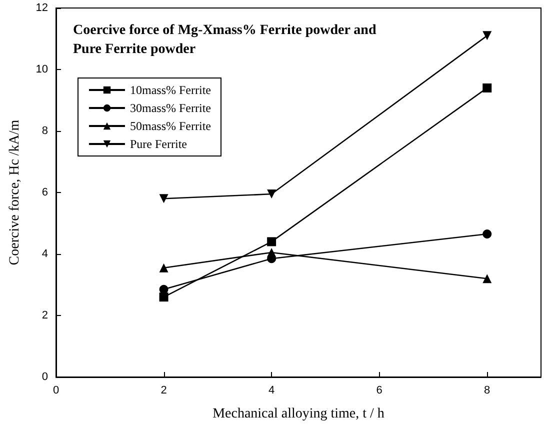  What do you see at coordinates (45, 192) in the screenshot?
I see `y-tick-label: 6` at bounding box center [45, 192].